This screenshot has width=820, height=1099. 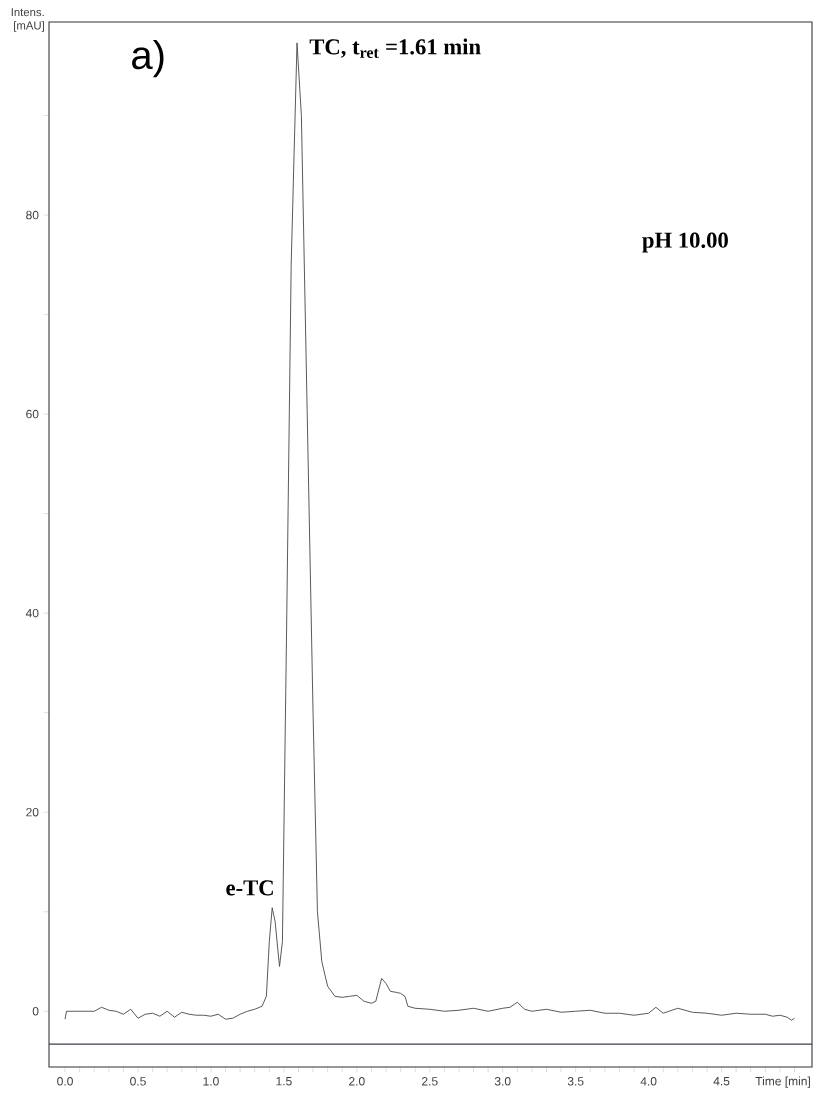 What do you see at coordinates (357, 1081) in the screenshot?
I see `x-tick-label: 2.0` at bounding box center [357, 1081].